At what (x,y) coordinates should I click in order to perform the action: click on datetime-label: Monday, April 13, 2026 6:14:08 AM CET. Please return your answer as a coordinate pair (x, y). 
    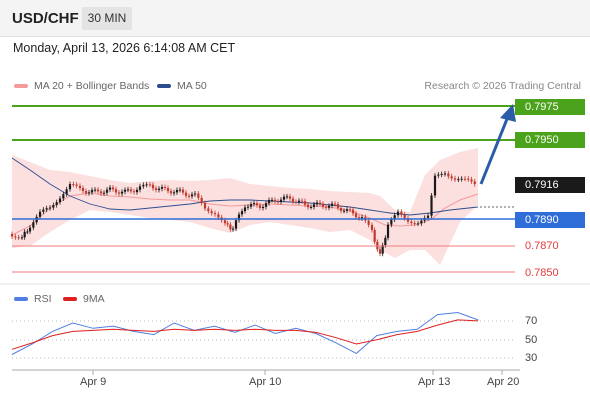
    Looking at the image, I should click on (124, 48).